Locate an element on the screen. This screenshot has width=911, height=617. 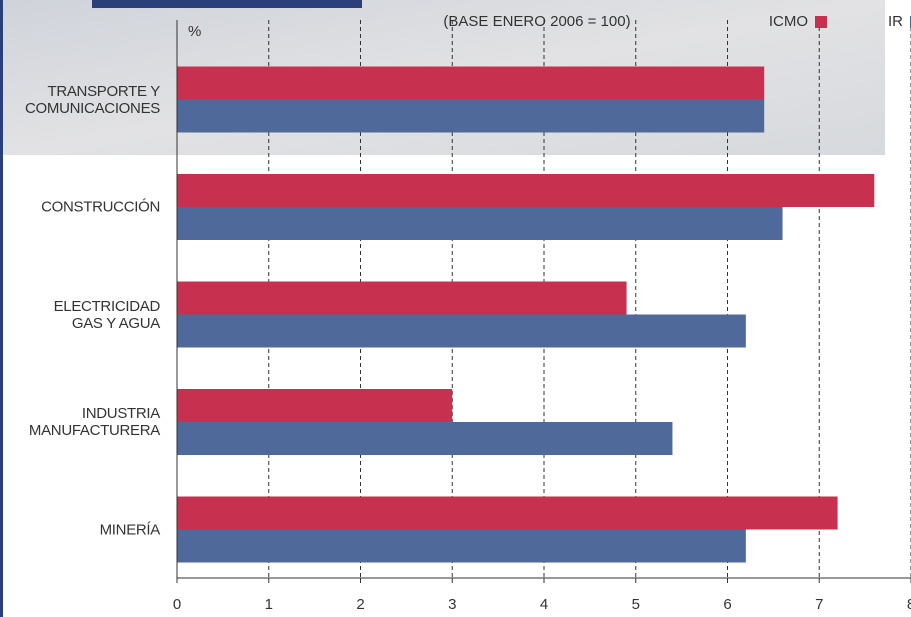
x-tick-label: 7 is located at coordinates (819, 604).